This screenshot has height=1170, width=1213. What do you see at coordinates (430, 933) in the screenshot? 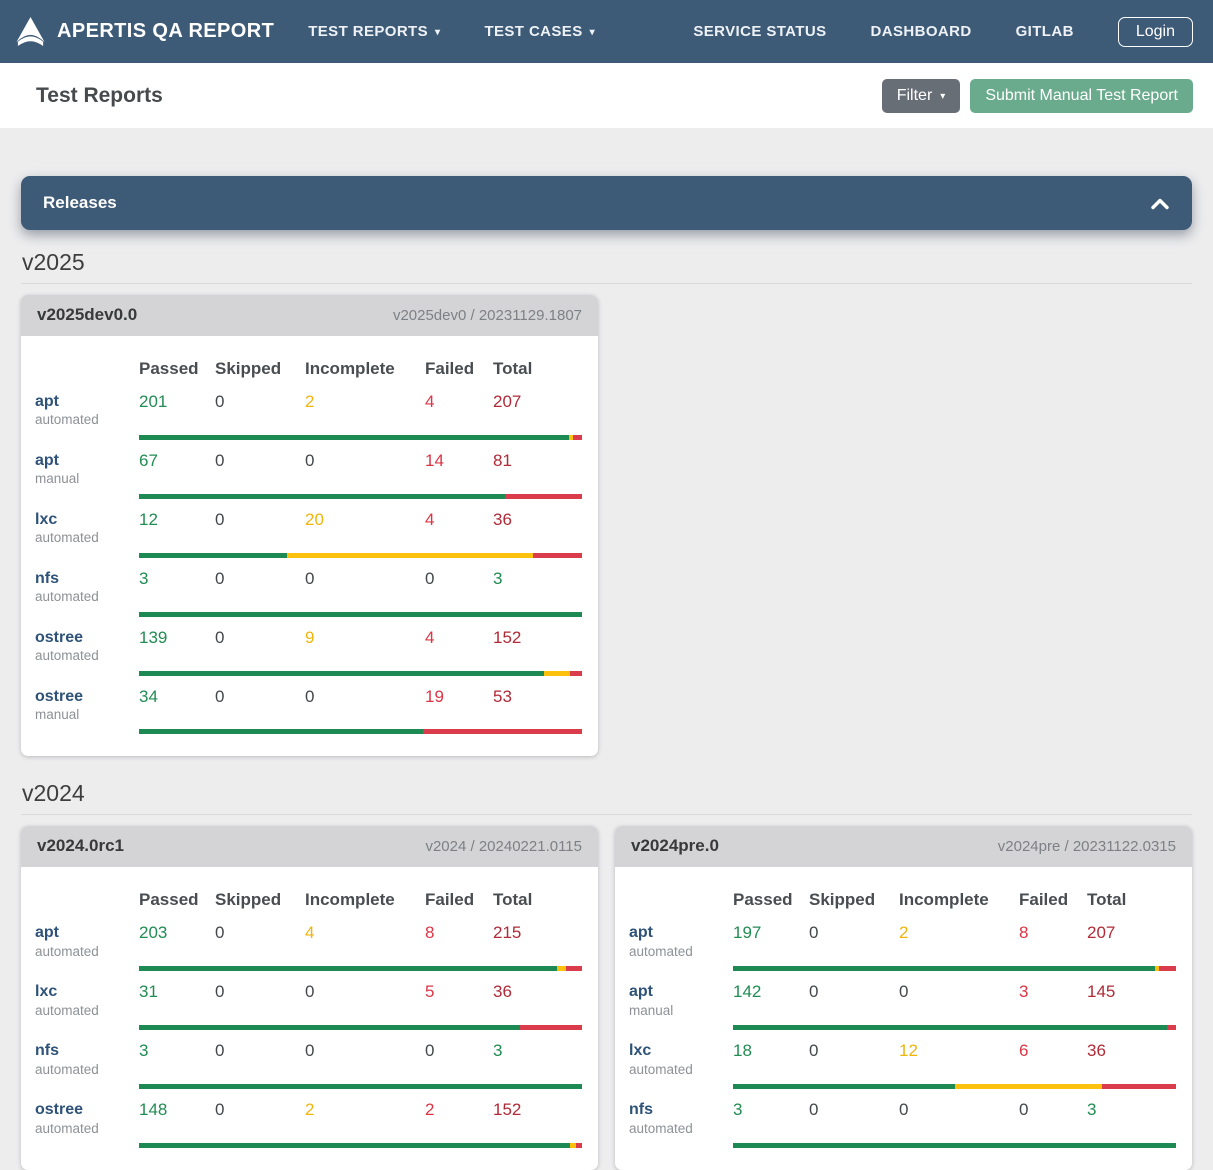
I see `failed-count: 8` at bounding box center [430, 933].